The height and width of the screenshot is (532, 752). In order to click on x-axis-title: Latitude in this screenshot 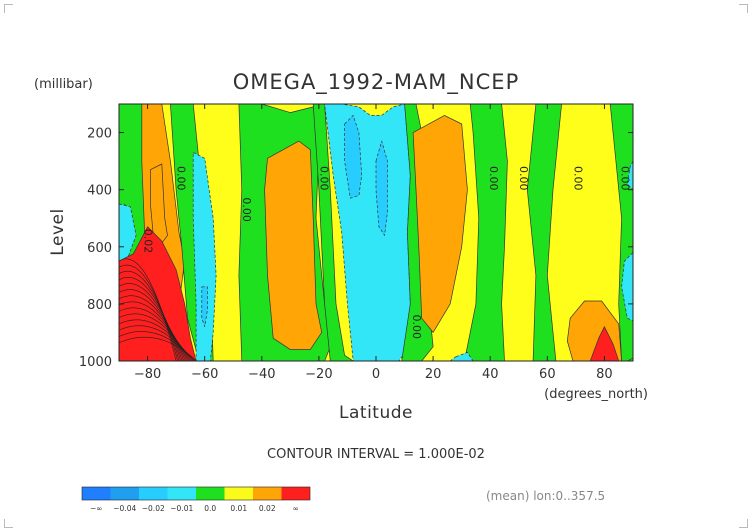, I will do `click(376, 413)`.